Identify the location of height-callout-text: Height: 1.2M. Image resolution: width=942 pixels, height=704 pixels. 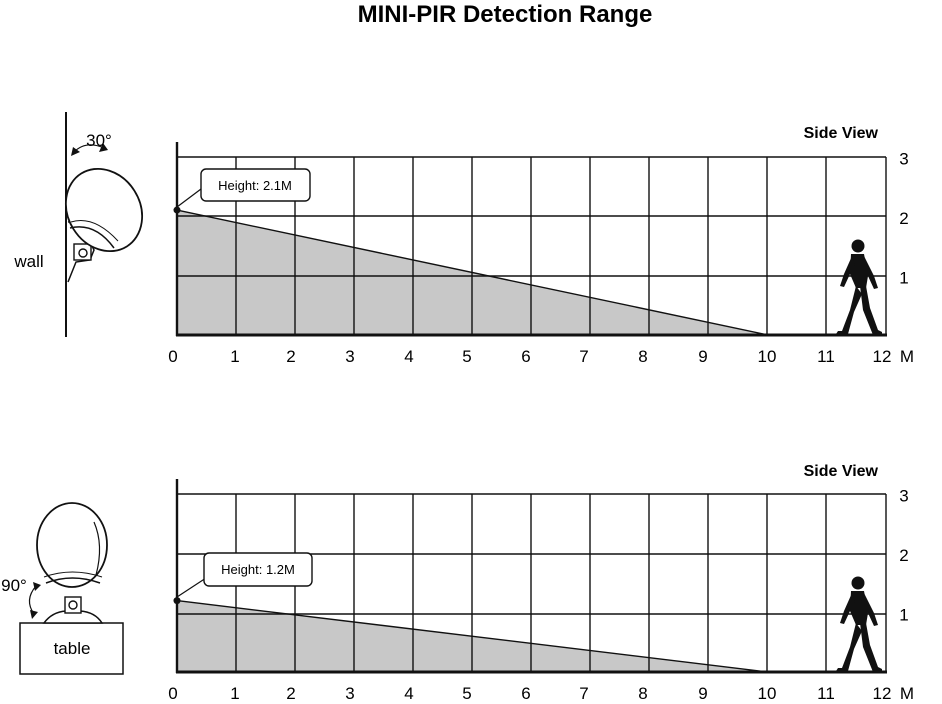
(258, 569).